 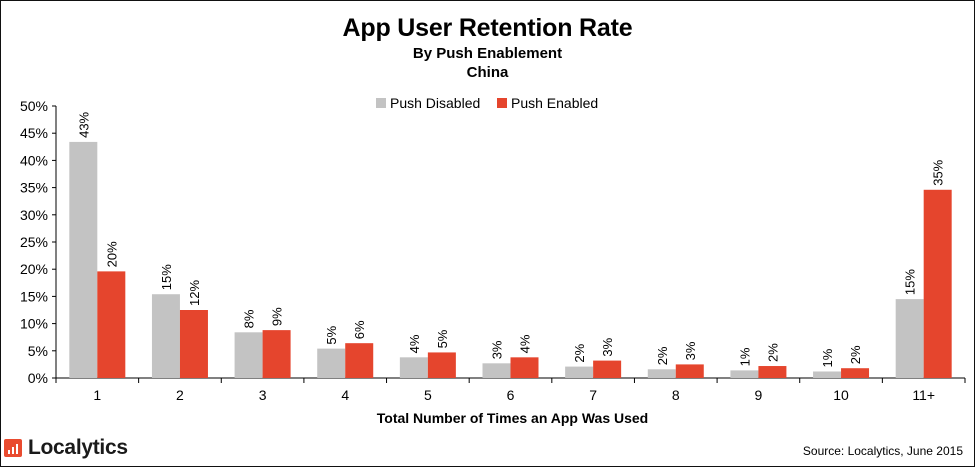 I want to click on x-tick-label: 4, so click(x=345, y=395).